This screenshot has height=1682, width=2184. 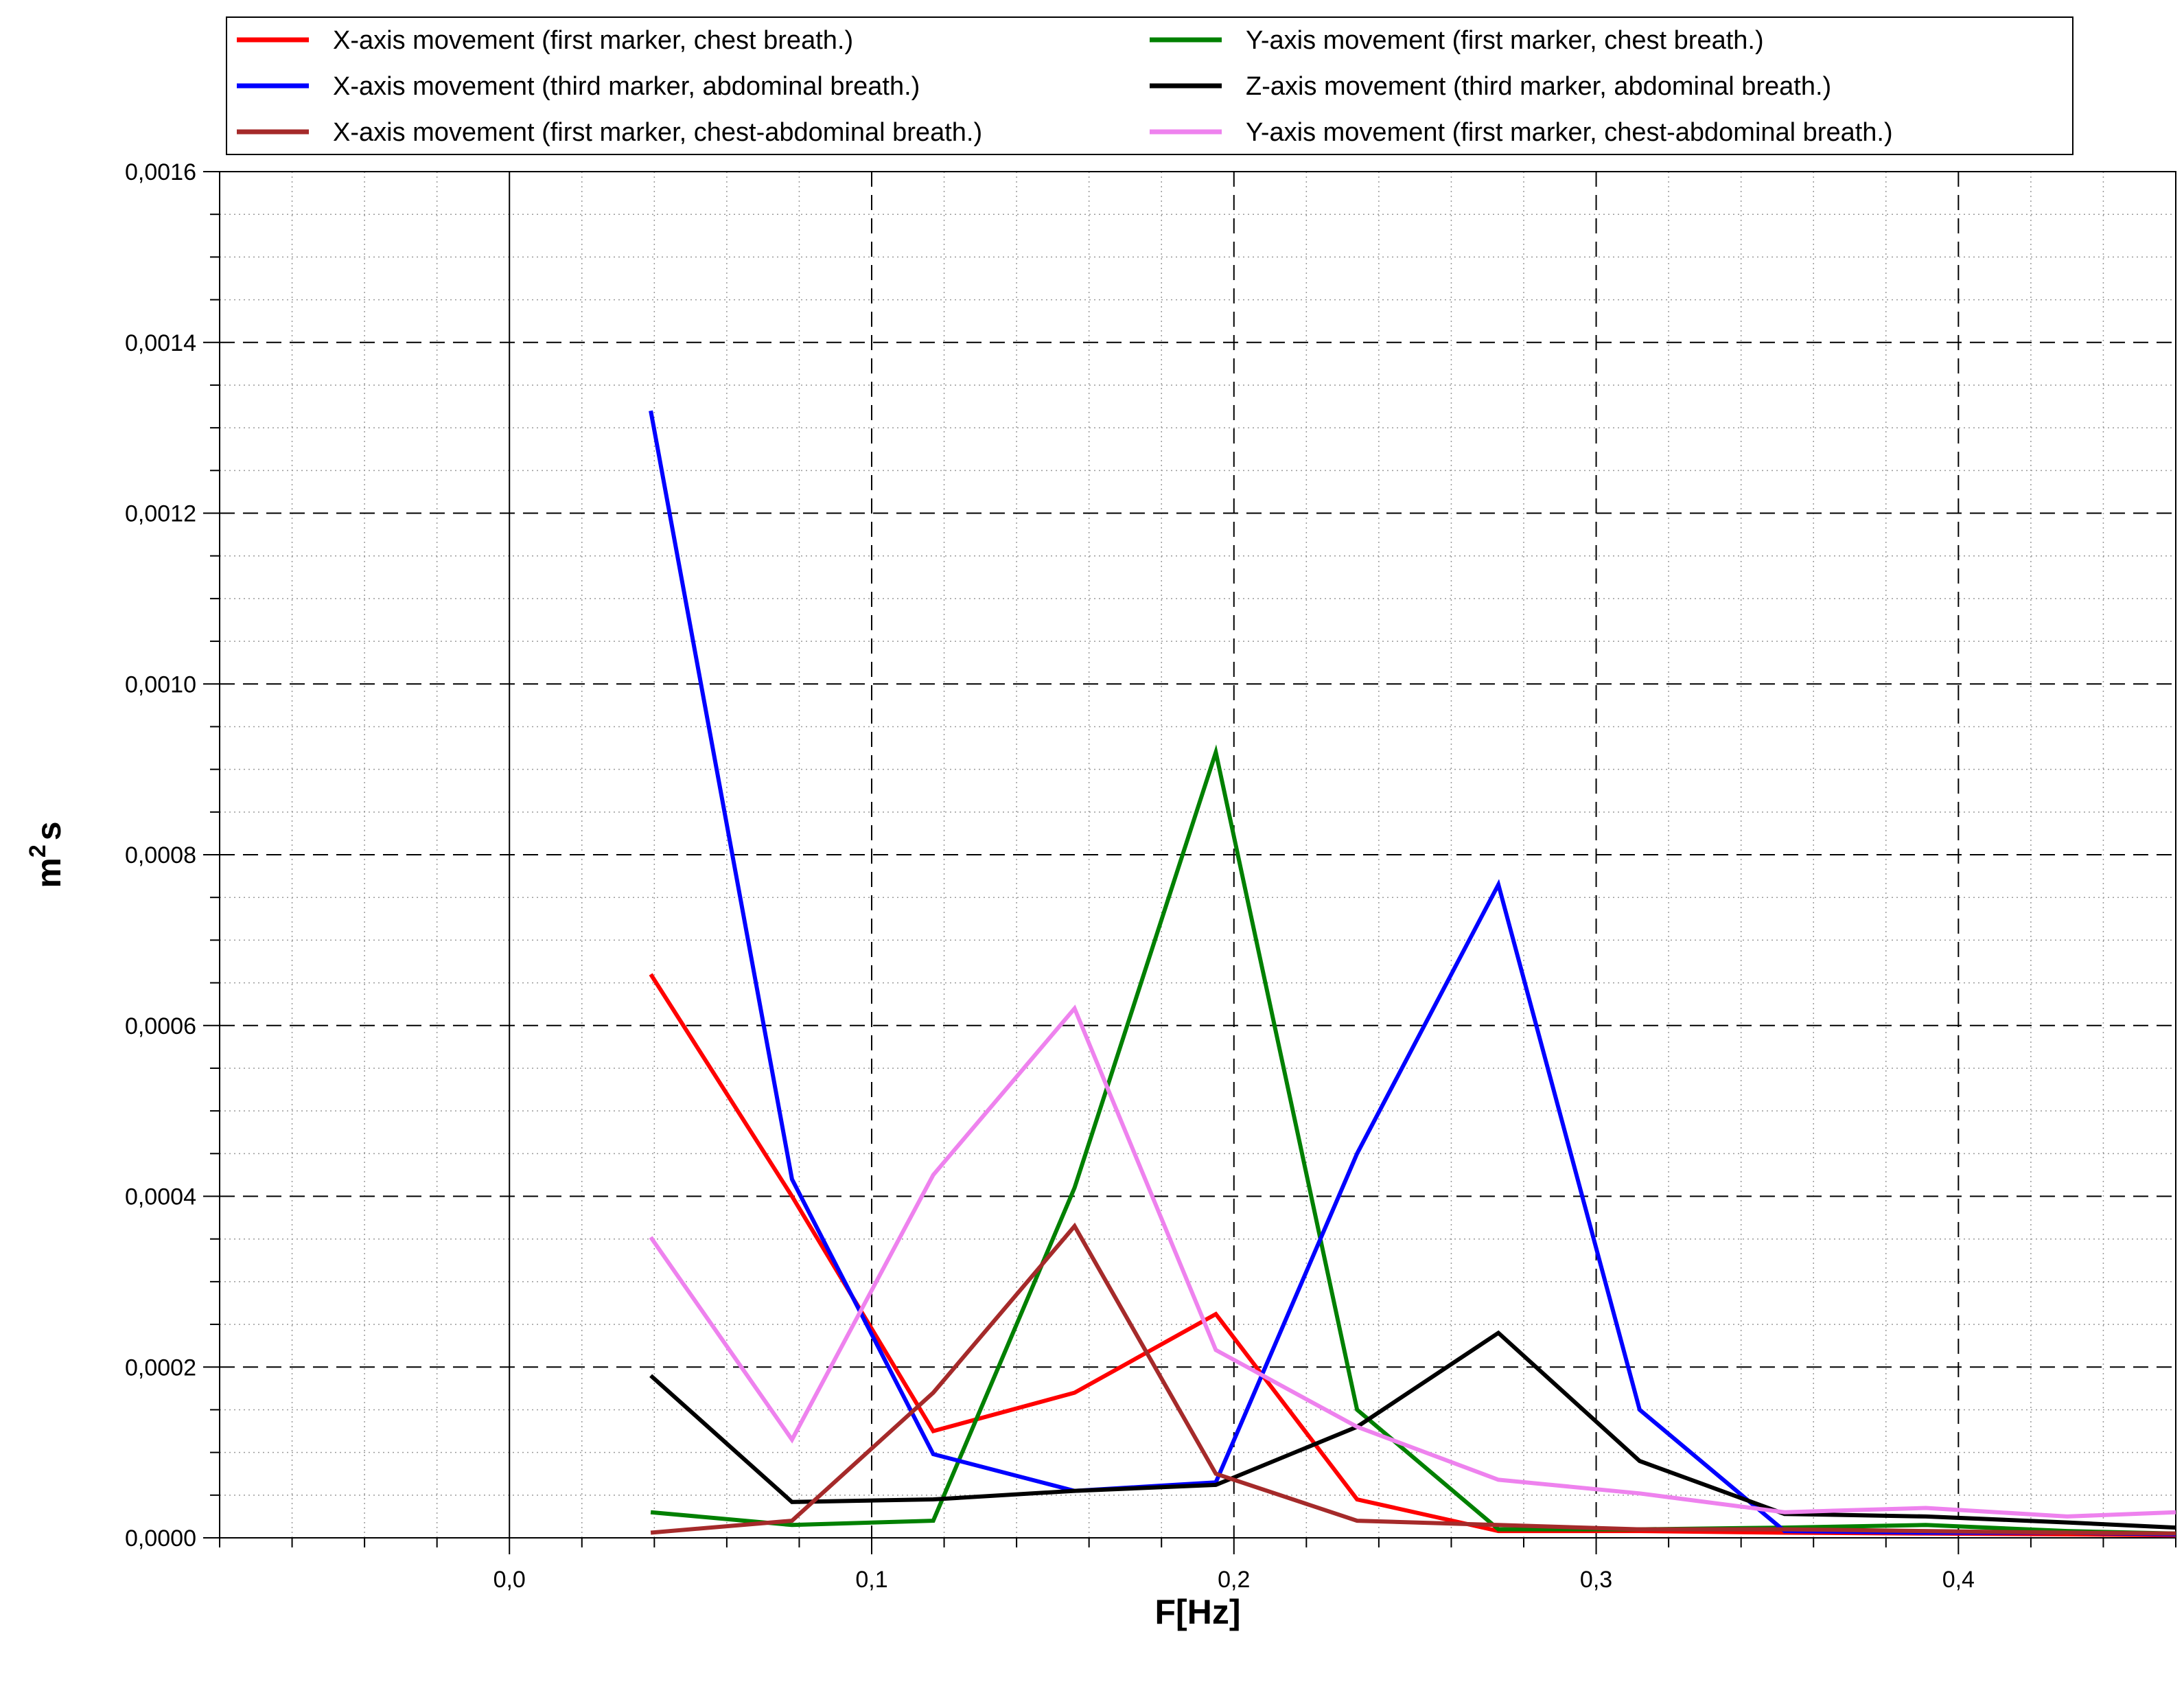 What do you see at coordinates (1234, 1580) in the screenshot?
I see `x-tick-label: 0,2` at bounding box center [1234, 1580].